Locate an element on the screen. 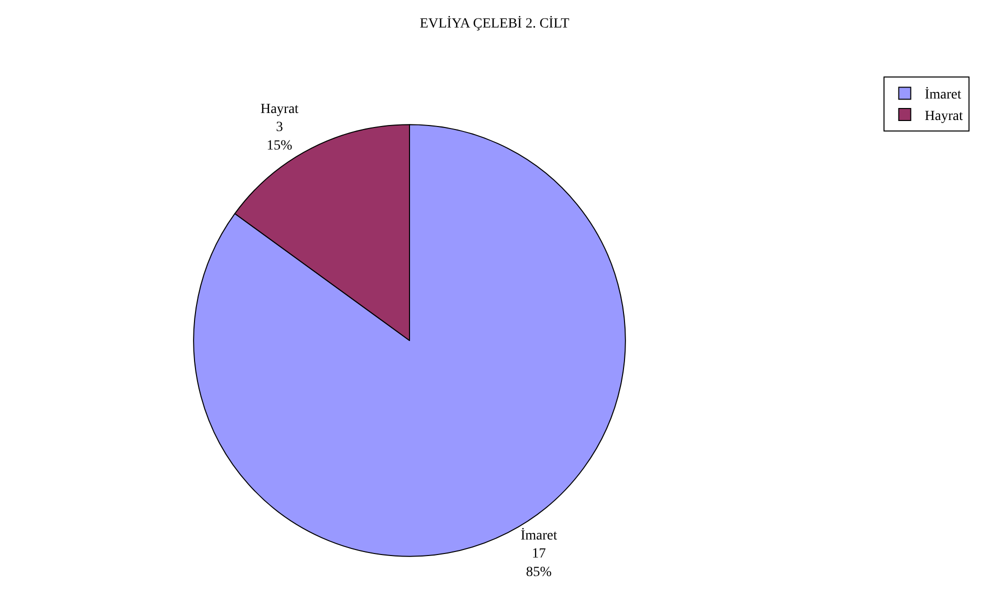 The image size is (989, 593). legend-label: Hayrat is located at coordinates (943, 116).